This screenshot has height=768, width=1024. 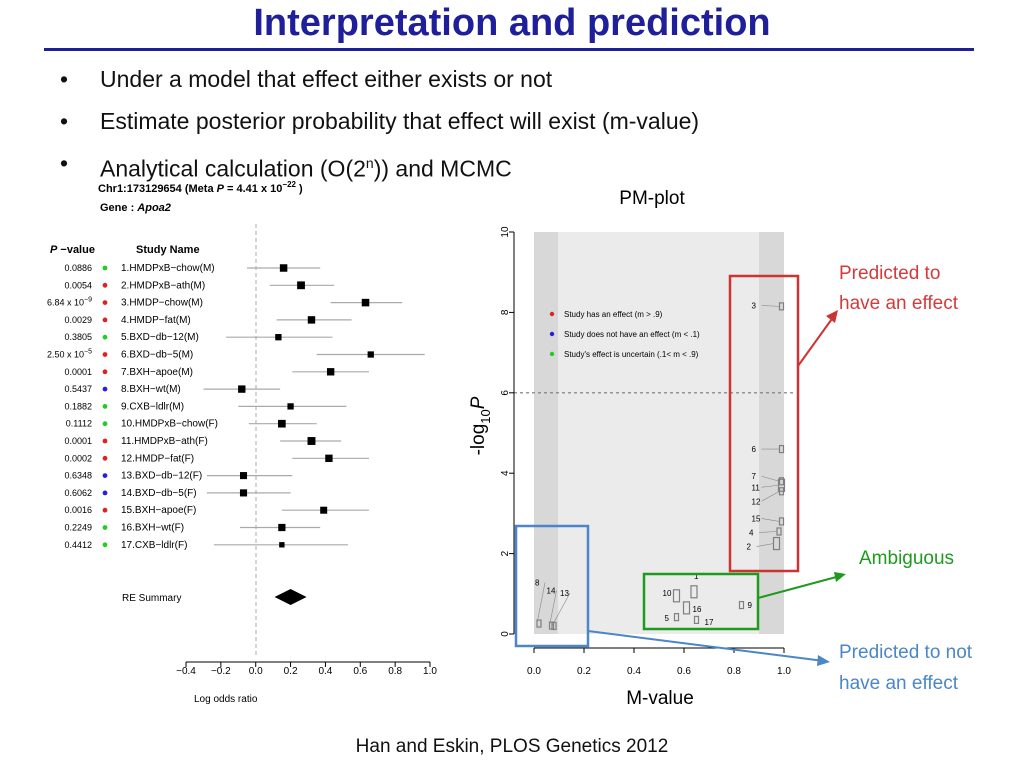 I want to click on legend-label: Study's effect is uncertain (.1< m < .9), so click(x=631, y=354).